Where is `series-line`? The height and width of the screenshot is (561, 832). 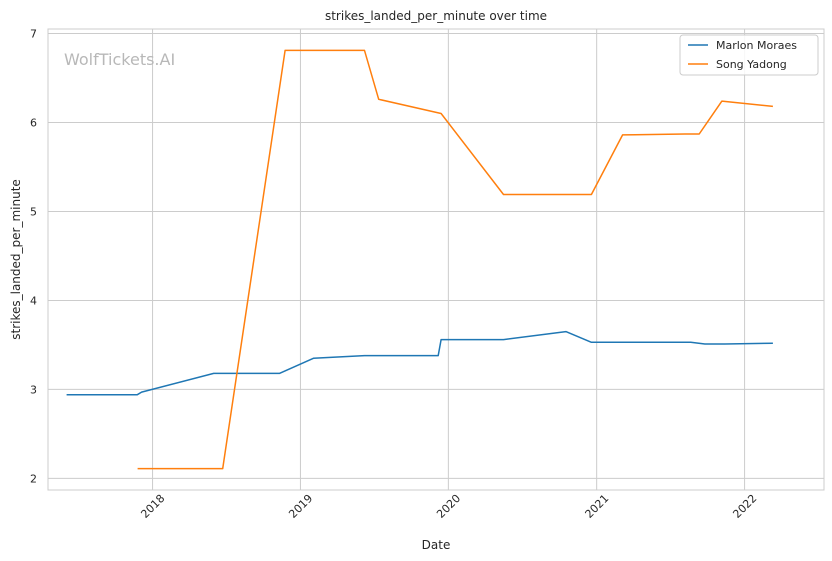 series-line is located at coordinates (419, 363).